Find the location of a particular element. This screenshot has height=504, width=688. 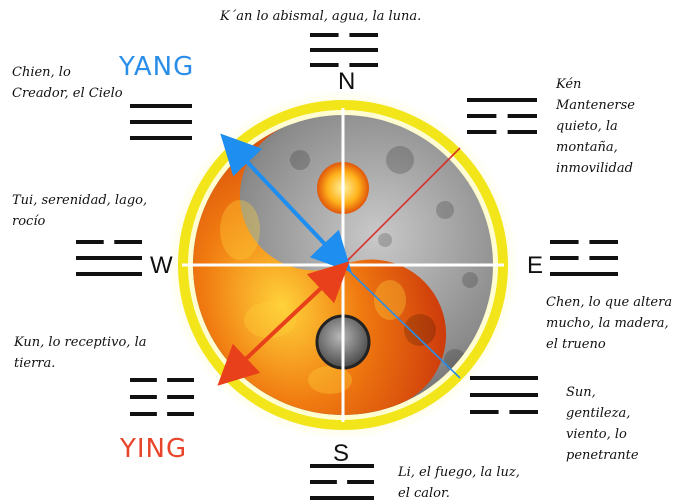

trigram-symbol-bottom is located at coordinates (342, 482).